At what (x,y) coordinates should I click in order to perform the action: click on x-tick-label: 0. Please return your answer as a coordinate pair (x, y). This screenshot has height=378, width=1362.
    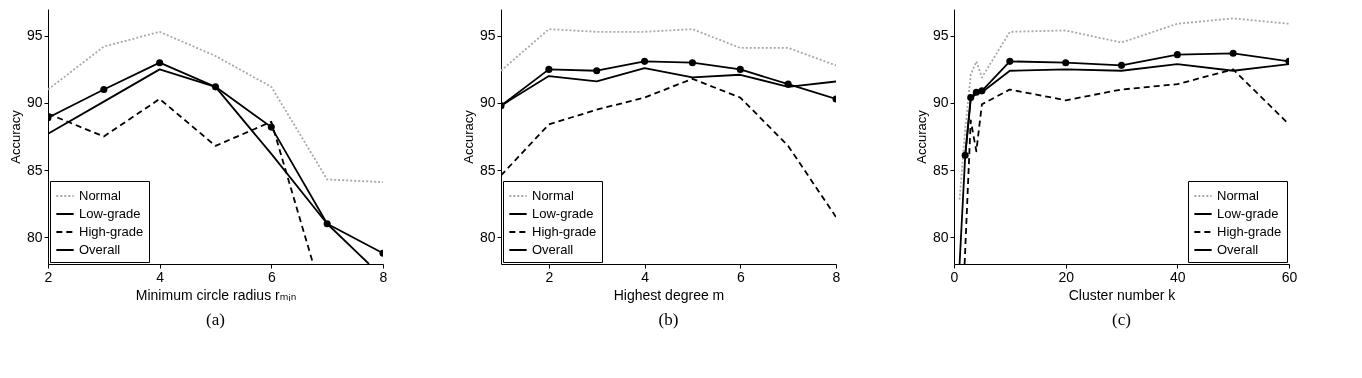
    Looking at the image, I should click on (954, 276).